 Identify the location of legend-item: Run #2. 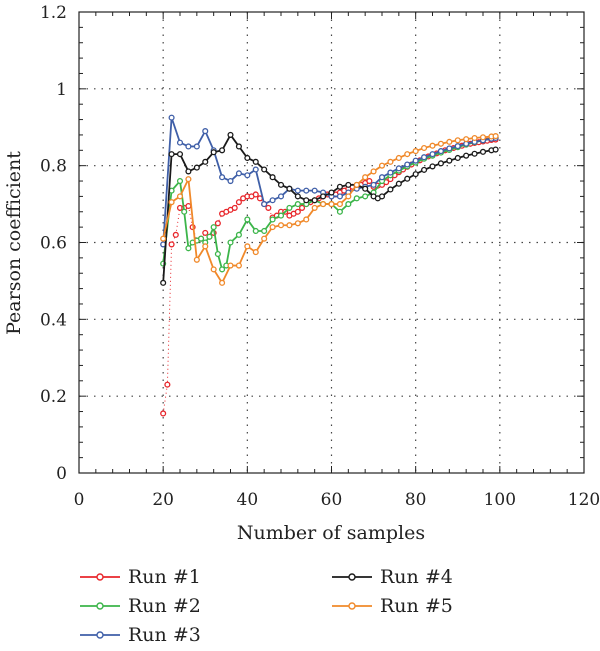
(140, 606).